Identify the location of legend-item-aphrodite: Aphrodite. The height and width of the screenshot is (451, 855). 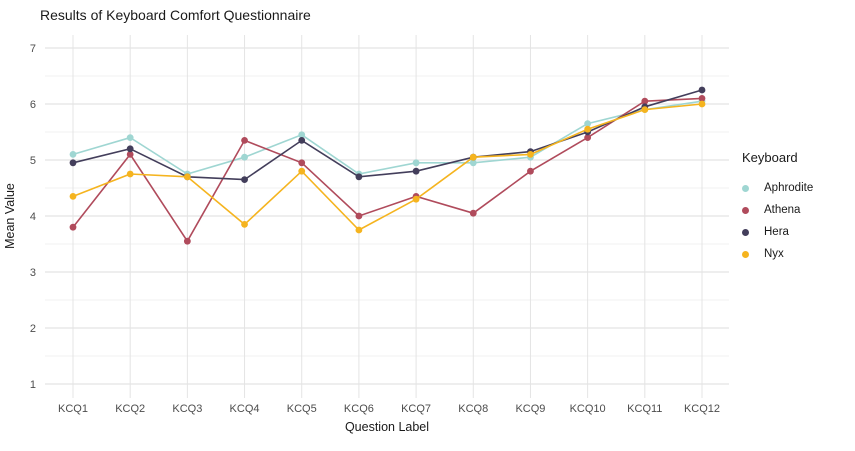
(796, 188).